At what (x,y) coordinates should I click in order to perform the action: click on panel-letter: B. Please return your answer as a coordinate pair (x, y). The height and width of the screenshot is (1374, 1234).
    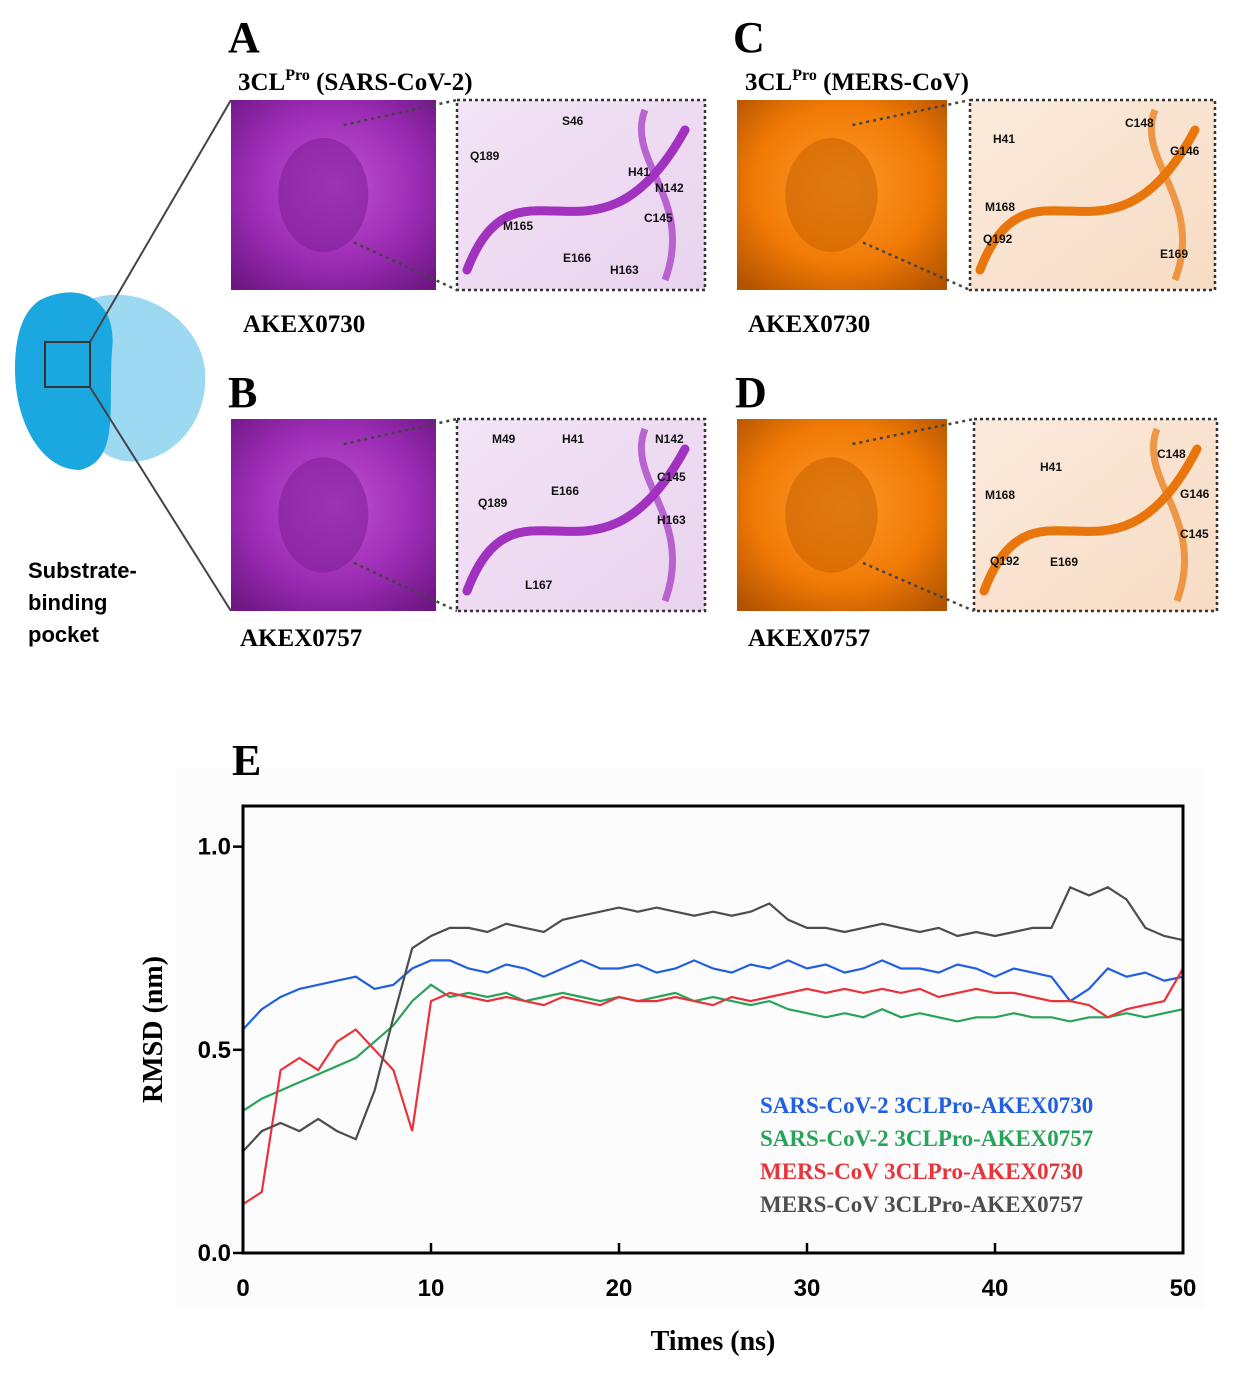
    Looking at the image, I should click on (242, 392).